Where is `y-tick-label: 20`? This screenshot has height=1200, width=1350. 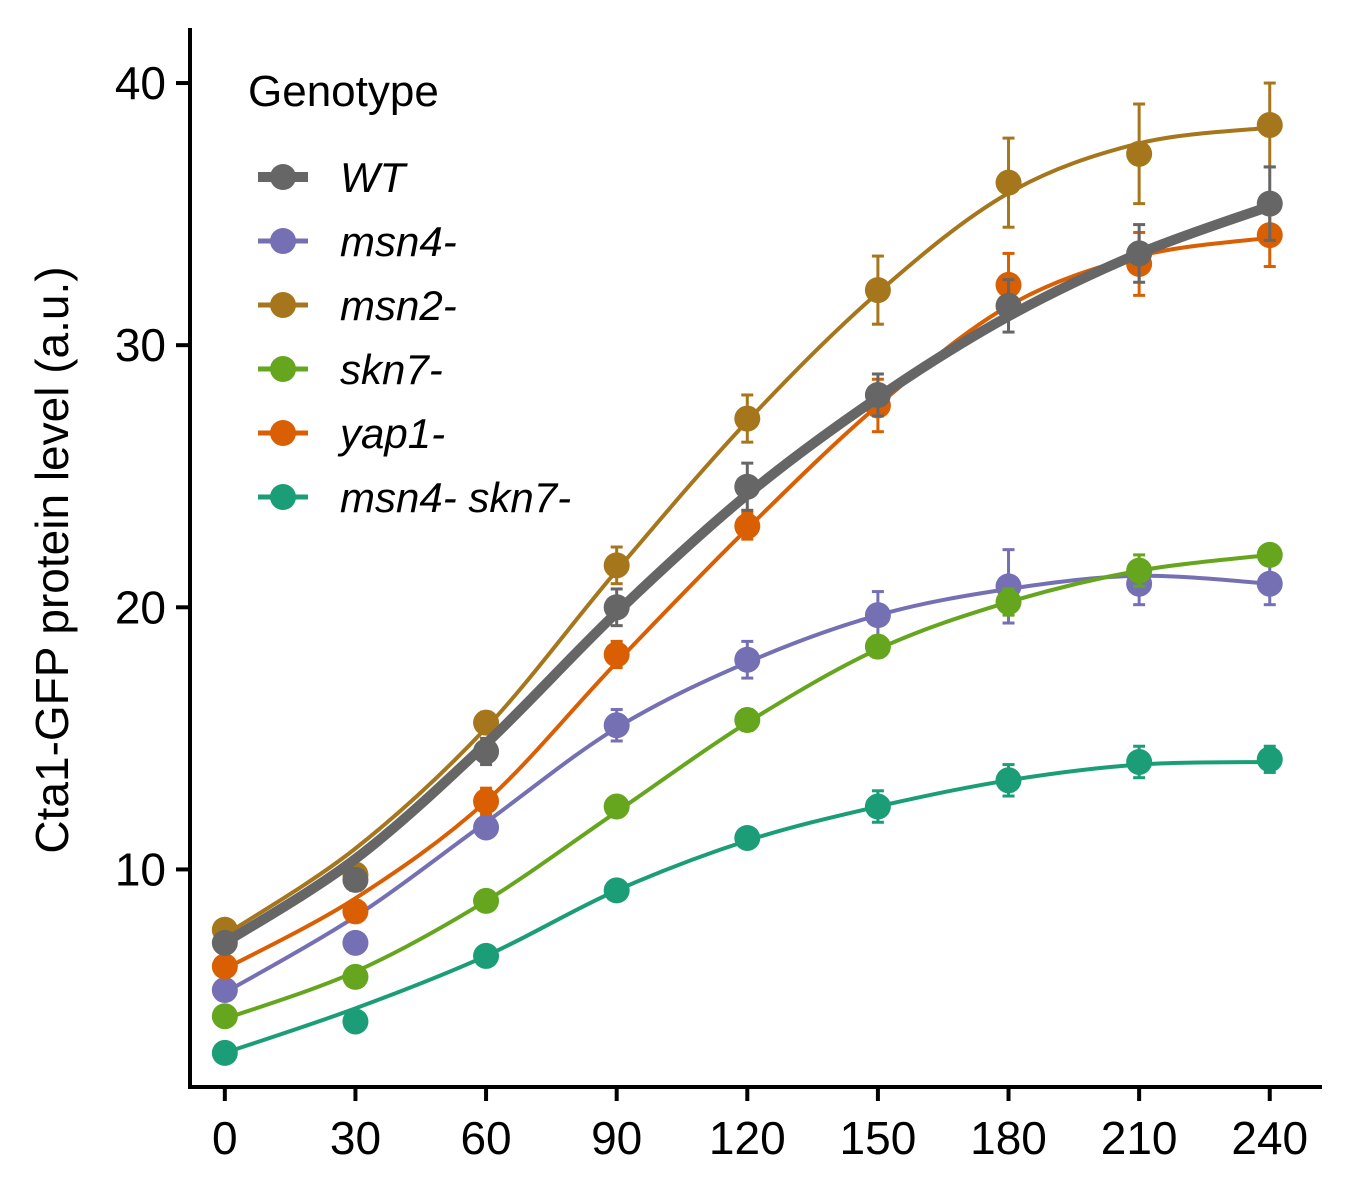 y-tick-label: 20 is located at coordinates (140, 607).